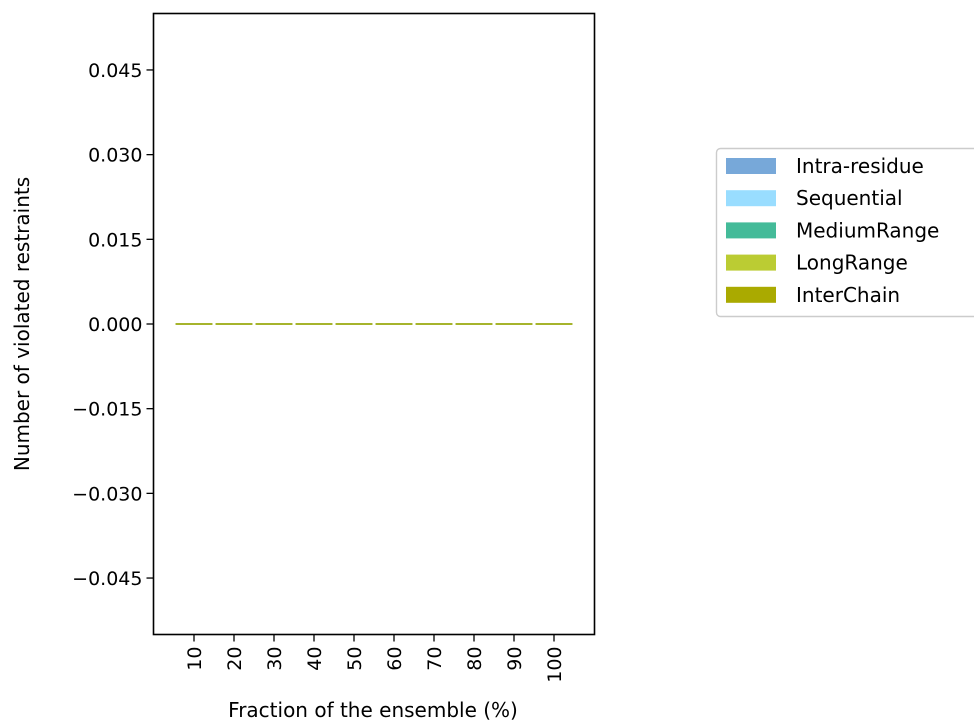 This screenshot has height=723, width=974. Describe the element at coordinates (195, 659) in the screenshot. I see `x-tick-label: 10` at that location.